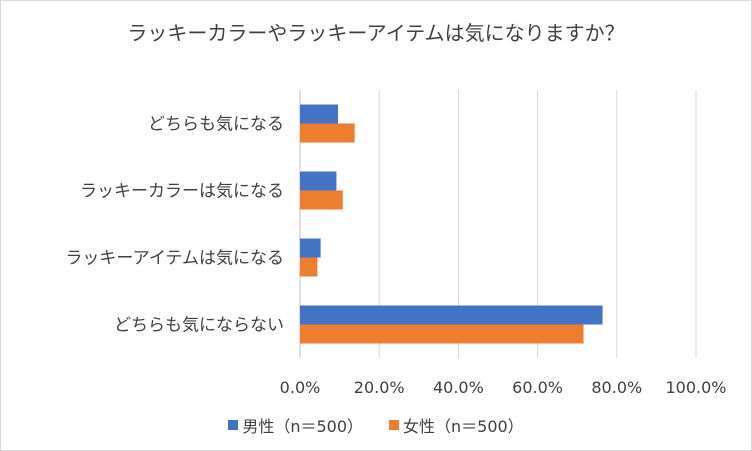 This screenshot has width=752, height=451. What do you see at coordinates (394, 425) in the screenshot?
I see `legend-swatch-female` at bounding box center [394, 425].